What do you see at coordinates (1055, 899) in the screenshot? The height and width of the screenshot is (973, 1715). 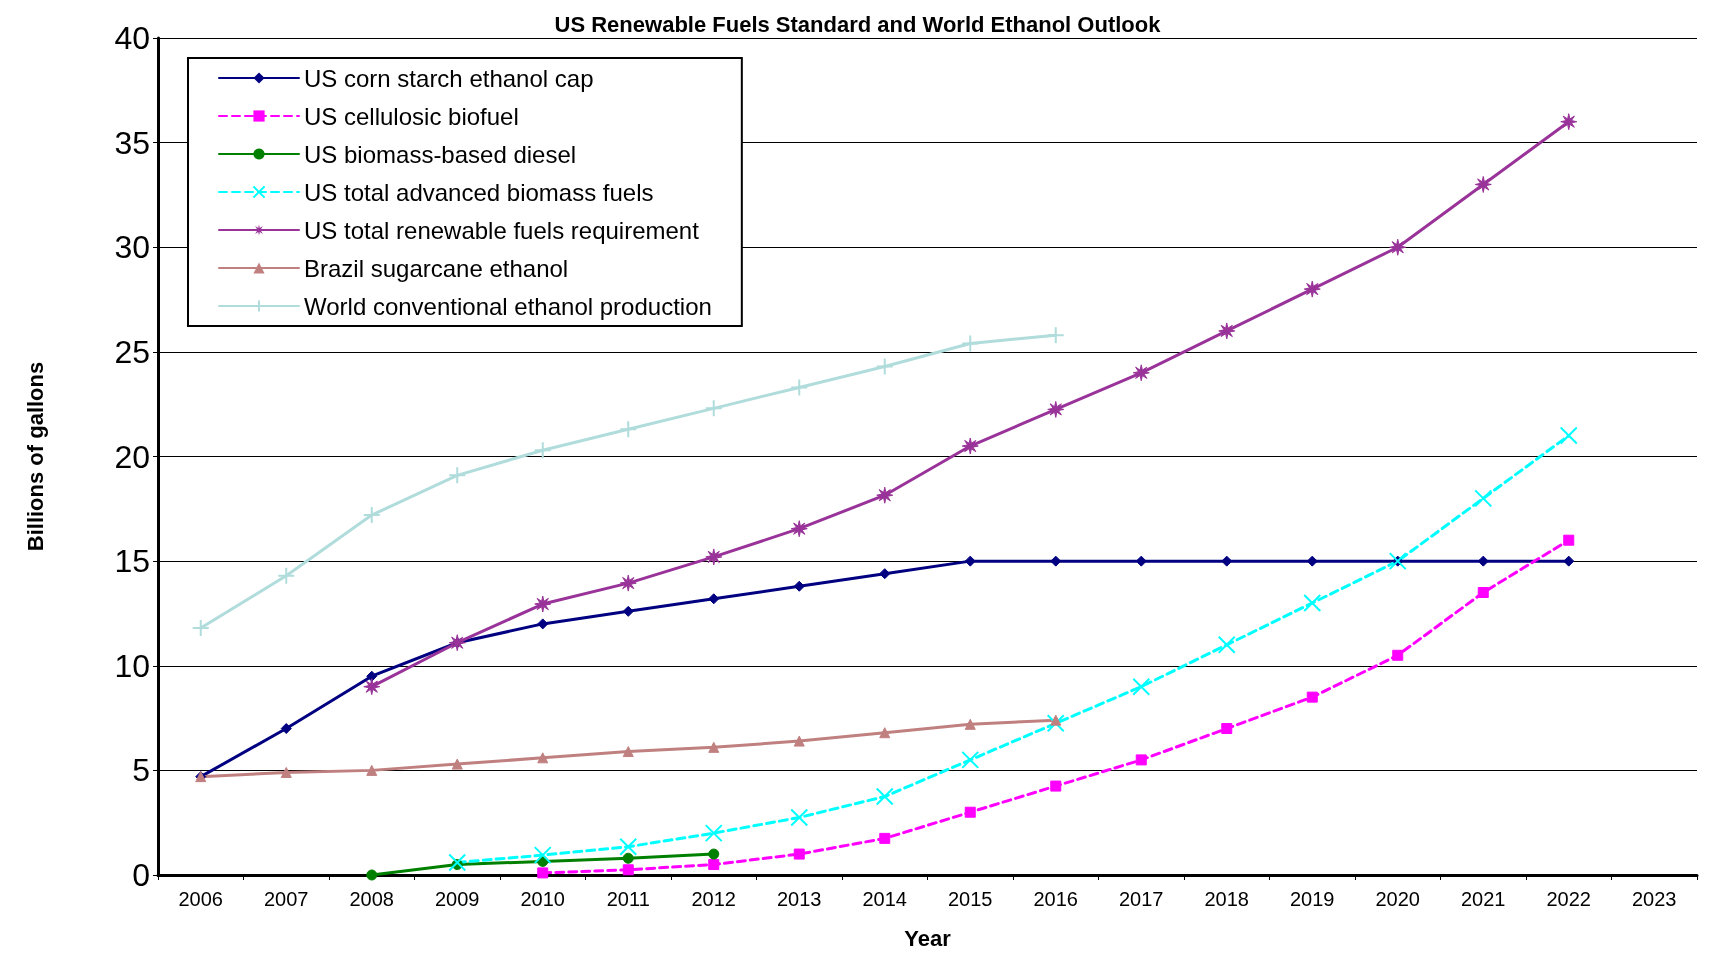 I see `x-tick-label: 2016` at bounding box center [1055, 899].